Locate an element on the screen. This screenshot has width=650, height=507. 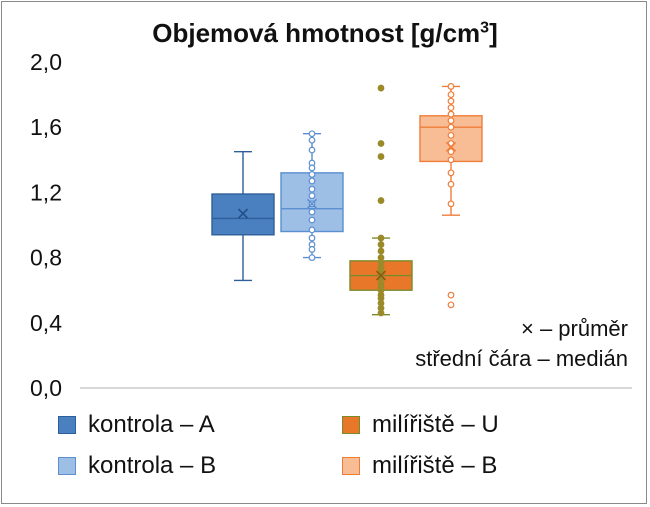
legend-label-kontrola-a: kontrola – A is located at coordinates (151, 424).